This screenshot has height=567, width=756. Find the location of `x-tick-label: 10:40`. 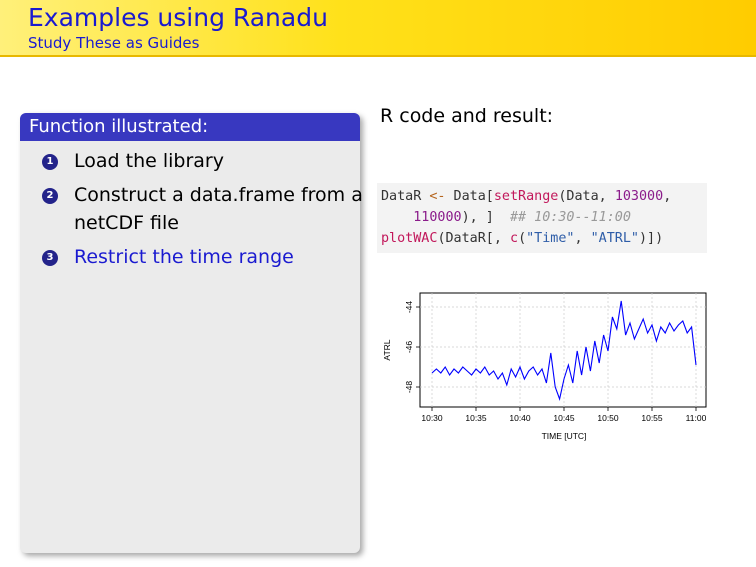

x-tick-label: 10:40 is located at coordinates (520, 418).